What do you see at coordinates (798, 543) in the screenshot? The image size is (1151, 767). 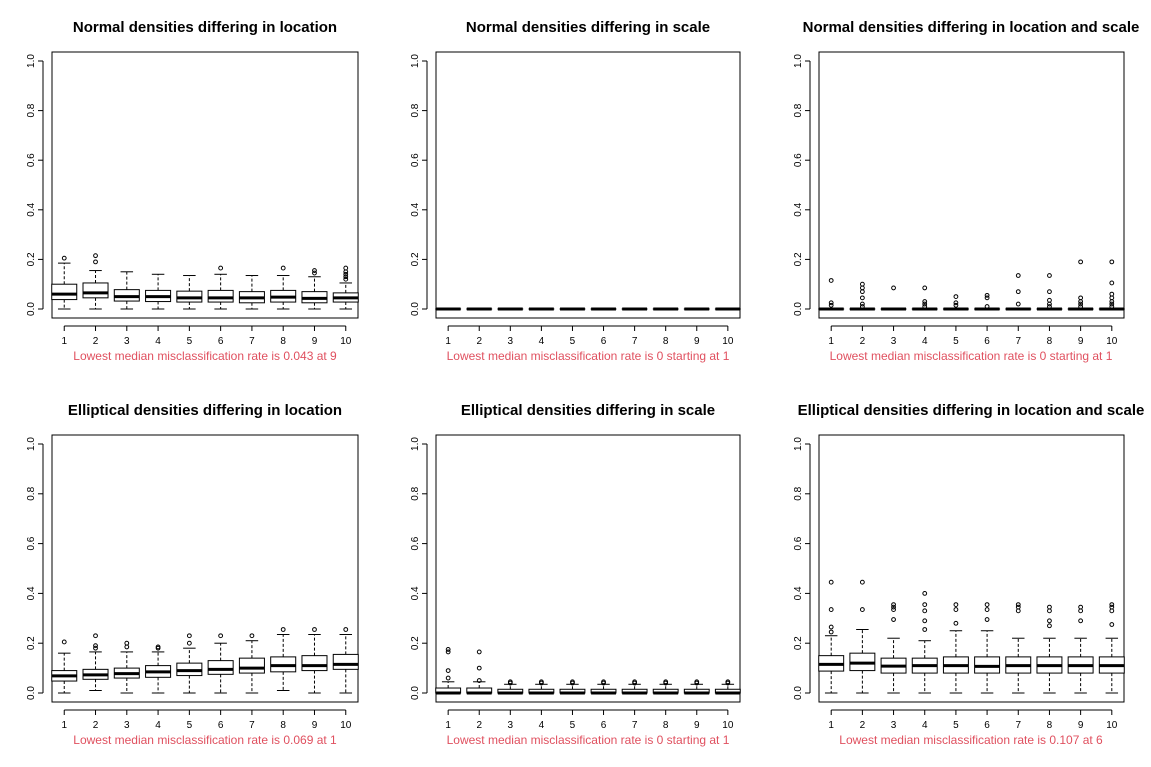 I see `y-tick-label: 0.6` at bounding box center [798, 543].